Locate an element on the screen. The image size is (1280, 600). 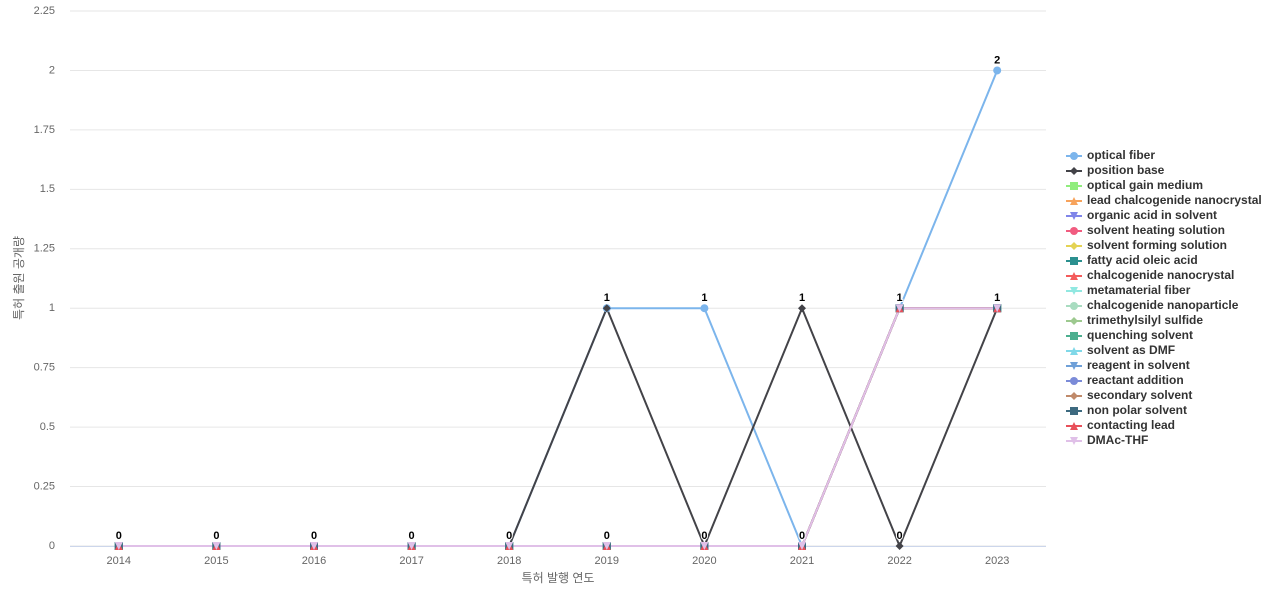
legend-label: chalcogenide nanocrystal is located at coordinates (1160, 275).